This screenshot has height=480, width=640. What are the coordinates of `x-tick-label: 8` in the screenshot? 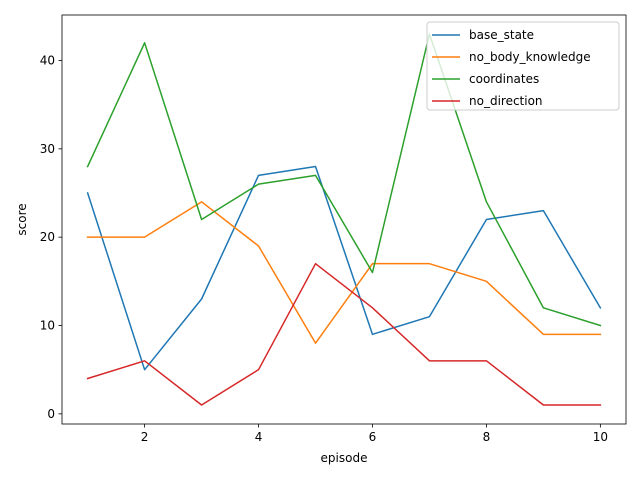 It's located at (487, 437).